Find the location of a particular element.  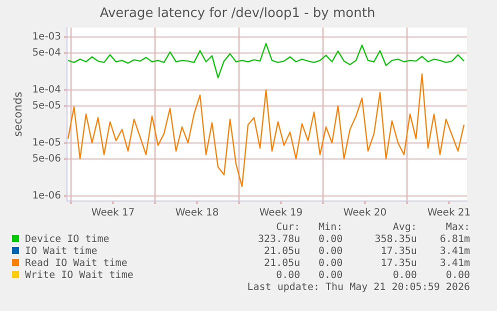

x-tick-label: Week 20 is located at coordinates (365, 213).